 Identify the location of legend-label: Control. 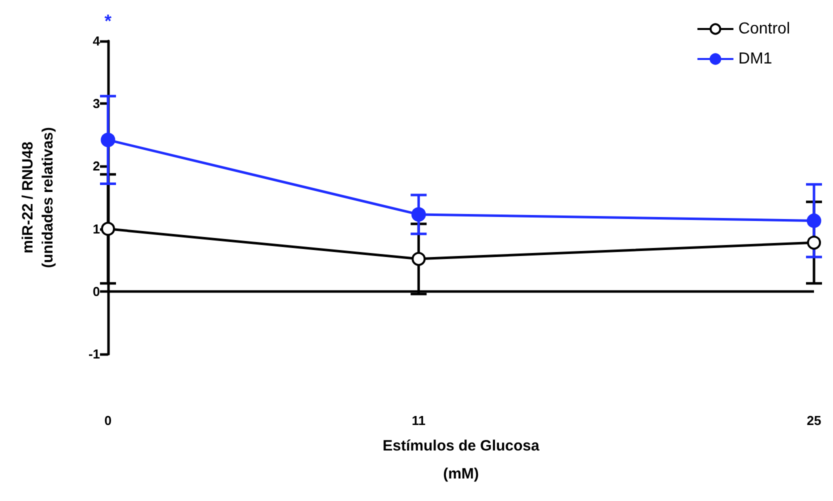
(764, 29).